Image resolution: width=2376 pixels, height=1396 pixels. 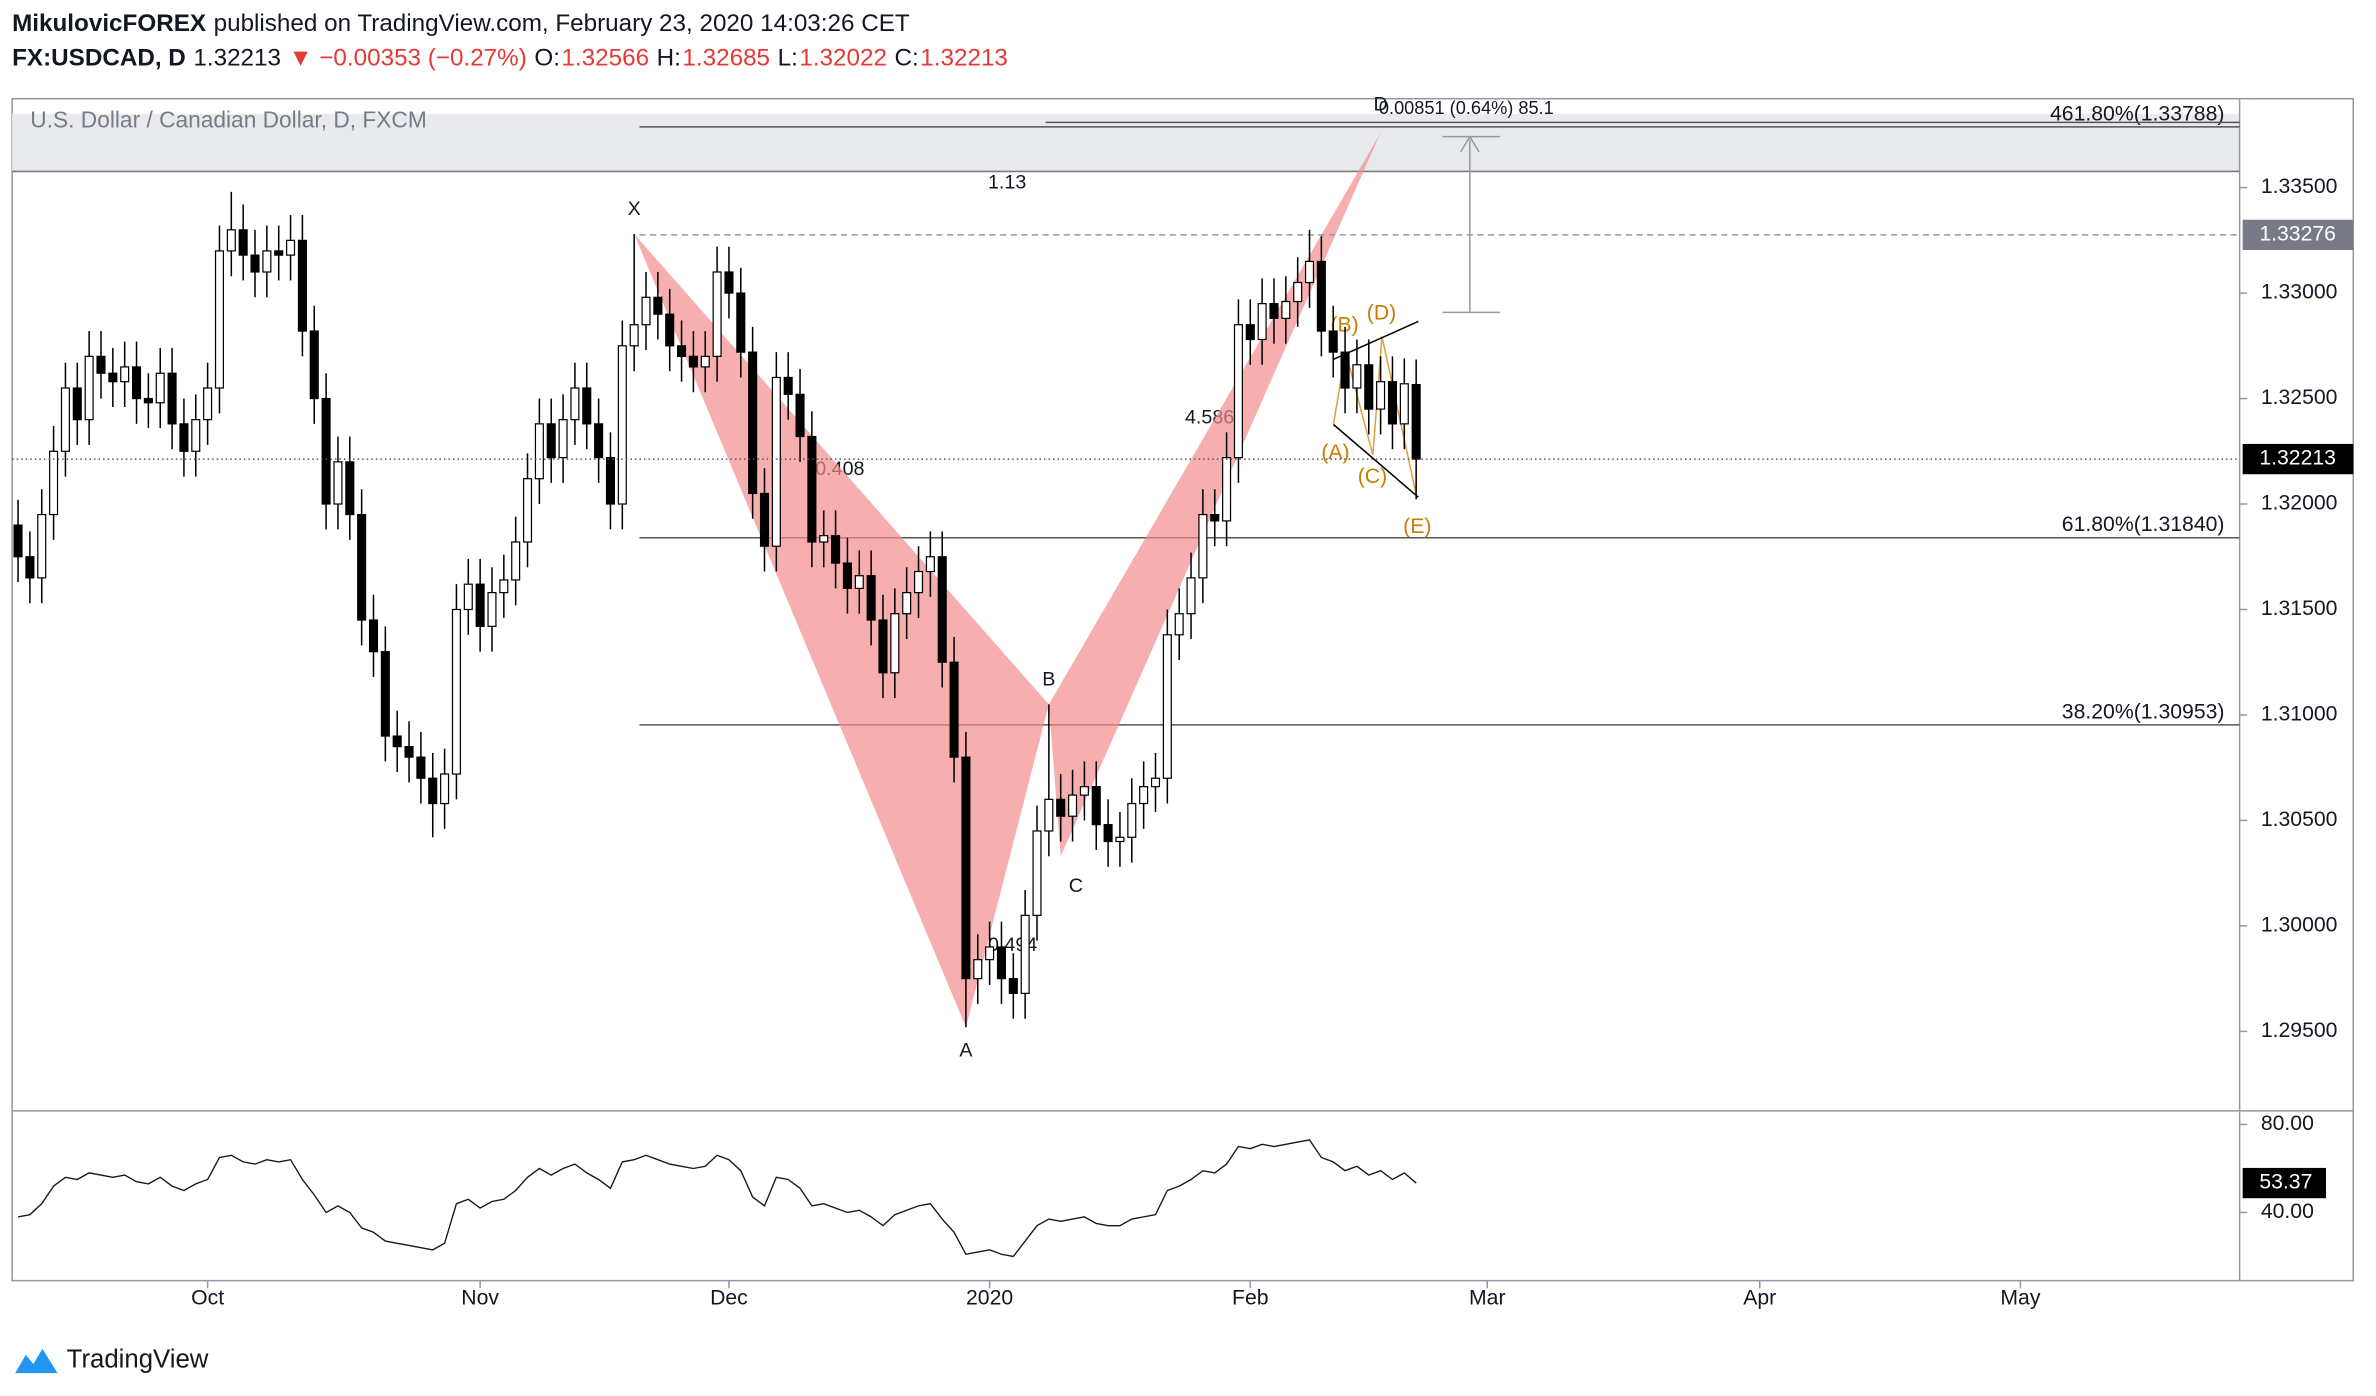 What do you see at coordinates (2299, 714) in the screenshot?
I see `y-tick-label: 1.31000` at bounding box center [2299, 714].